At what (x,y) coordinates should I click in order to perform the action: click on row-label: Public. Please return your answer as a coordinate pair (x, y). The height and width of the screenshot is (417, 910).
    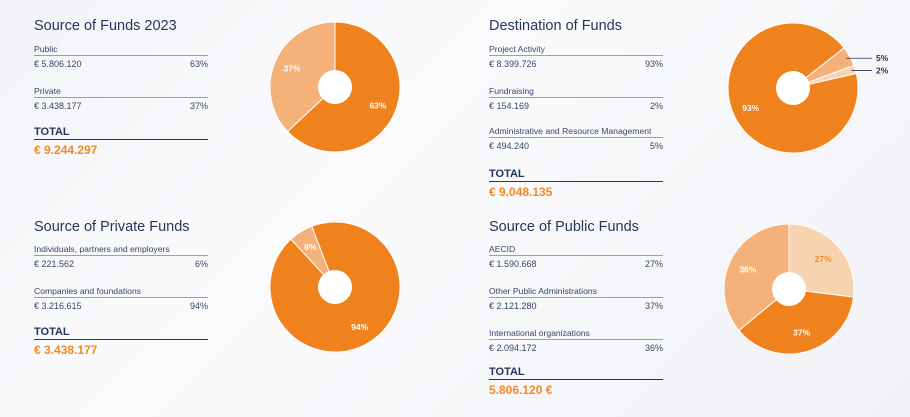
    Looking at the image, I should click on (121, 50).